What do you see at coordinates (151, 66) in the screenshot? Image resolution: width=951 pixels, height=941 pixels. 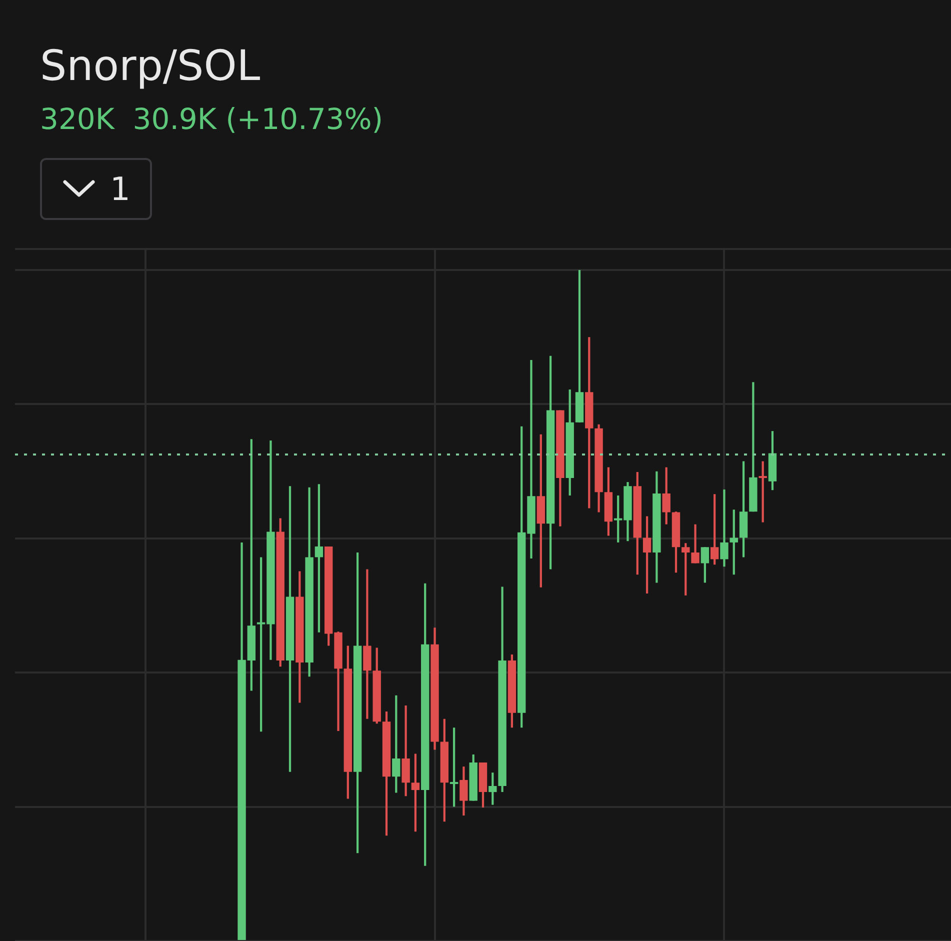 I see `chart-title: Snorp/SOL` at bounding box center [151, 66].